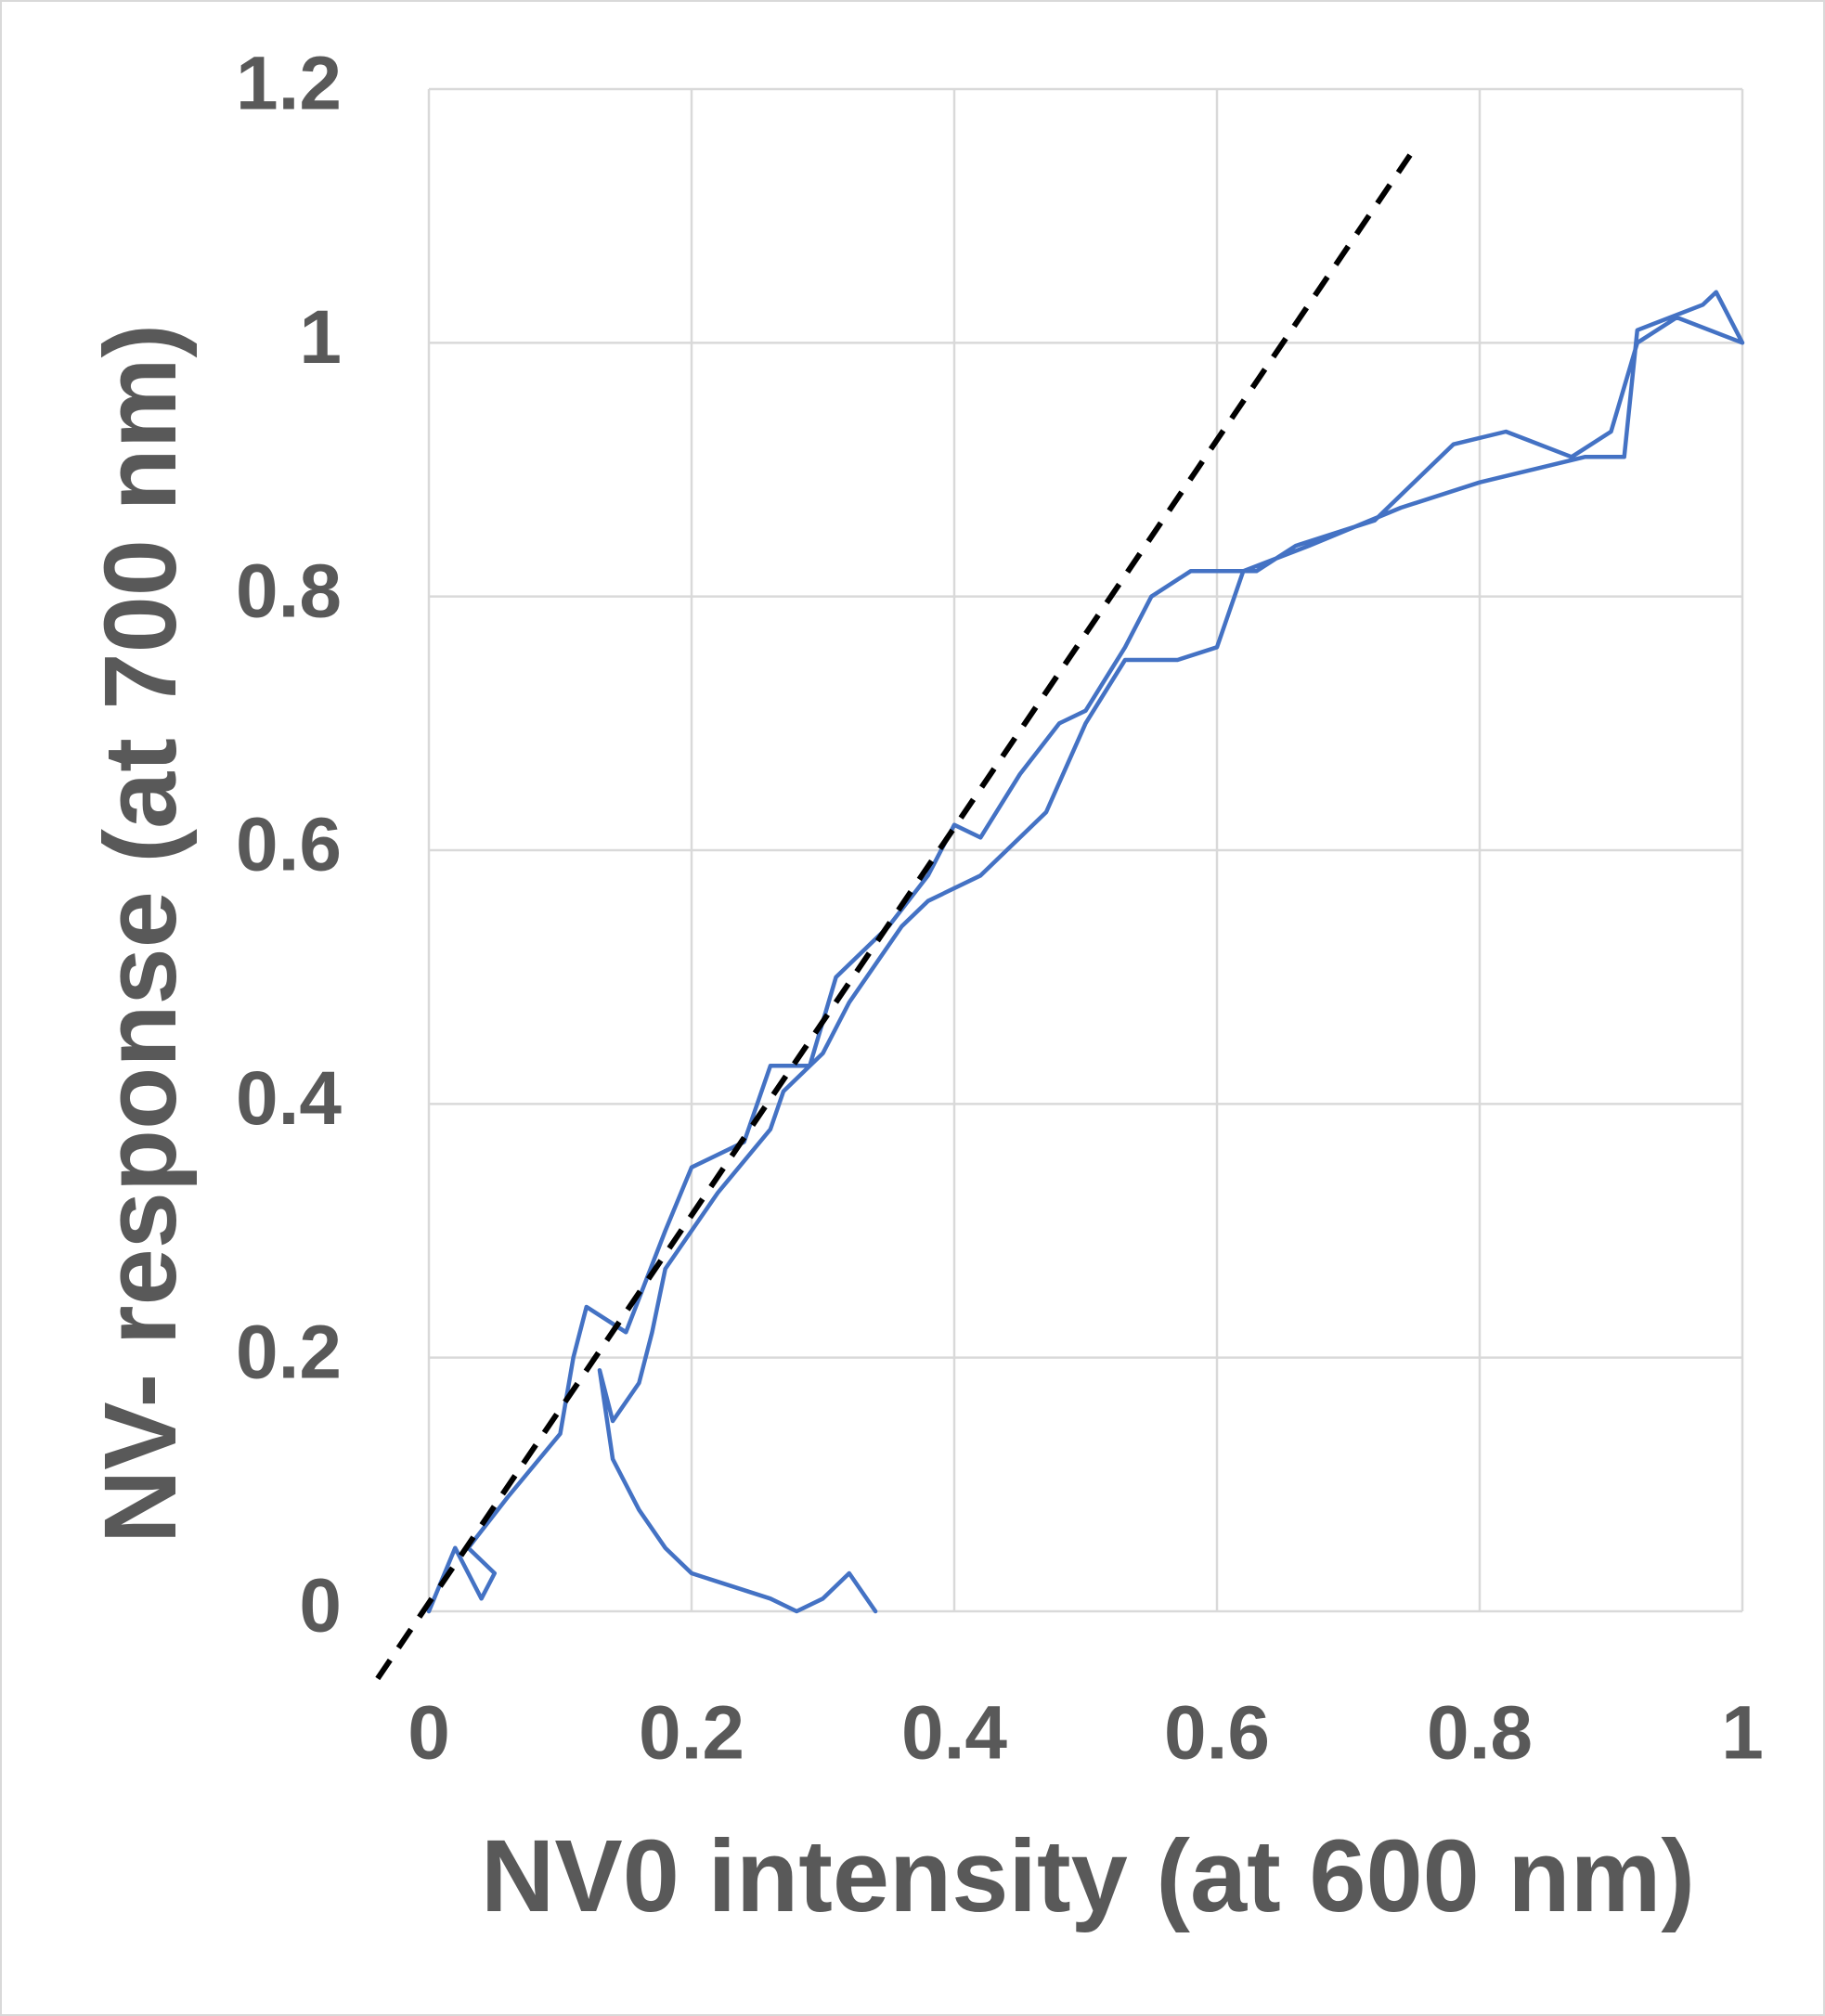 The width and height of the screenshot is (1825, 2016). I want to click on x-tick-label: 0.6, so click(1217, 1733).